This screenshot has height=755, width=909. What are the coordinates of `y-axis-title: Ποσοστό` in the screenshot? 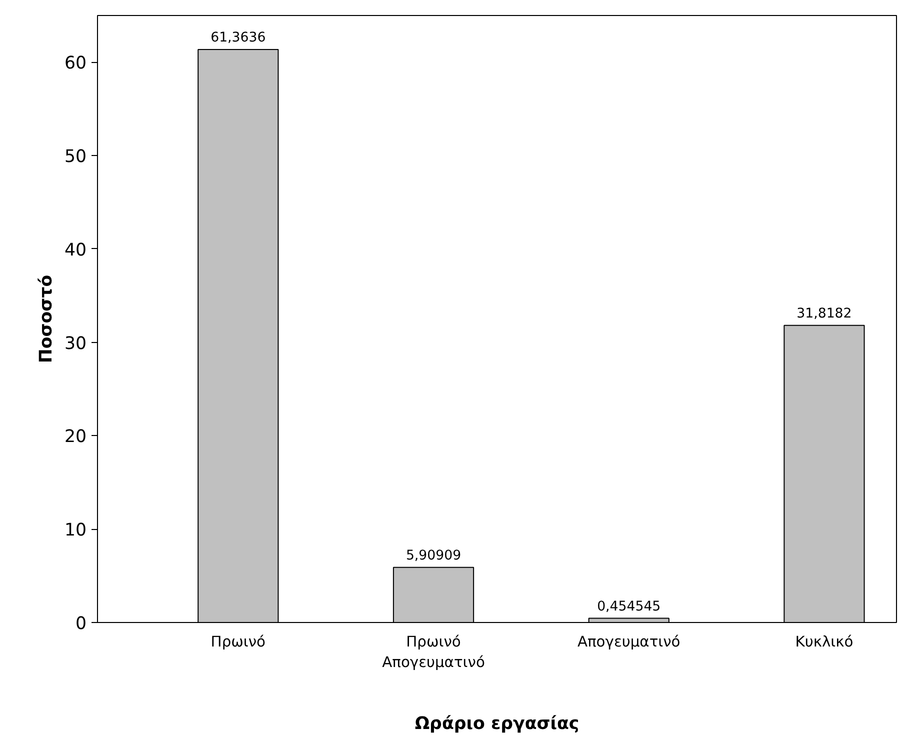 It's located at (46, 319).